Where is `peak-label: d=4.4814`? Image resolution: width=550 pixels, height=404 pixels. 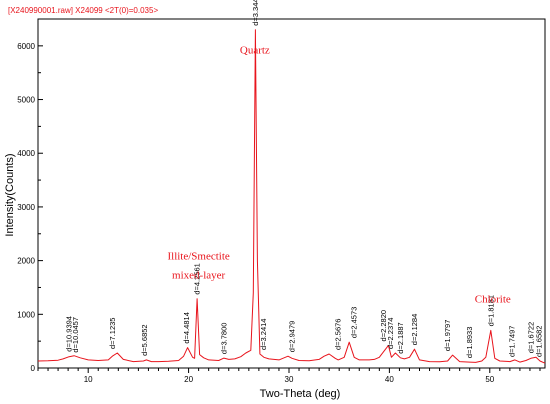
peak-label: d=4.4814 is located at coordinates (186, 328).